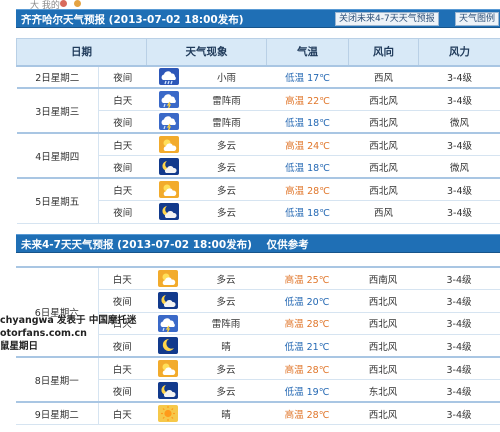 This screenshot has width=500, height=432. What do you see at coordinates (258, 76) in the screenshot?
I see `table-row: 2日星期二 夜间 小雨 低温 17℃ 西风 3-4级` at bounding box center [258, 76].